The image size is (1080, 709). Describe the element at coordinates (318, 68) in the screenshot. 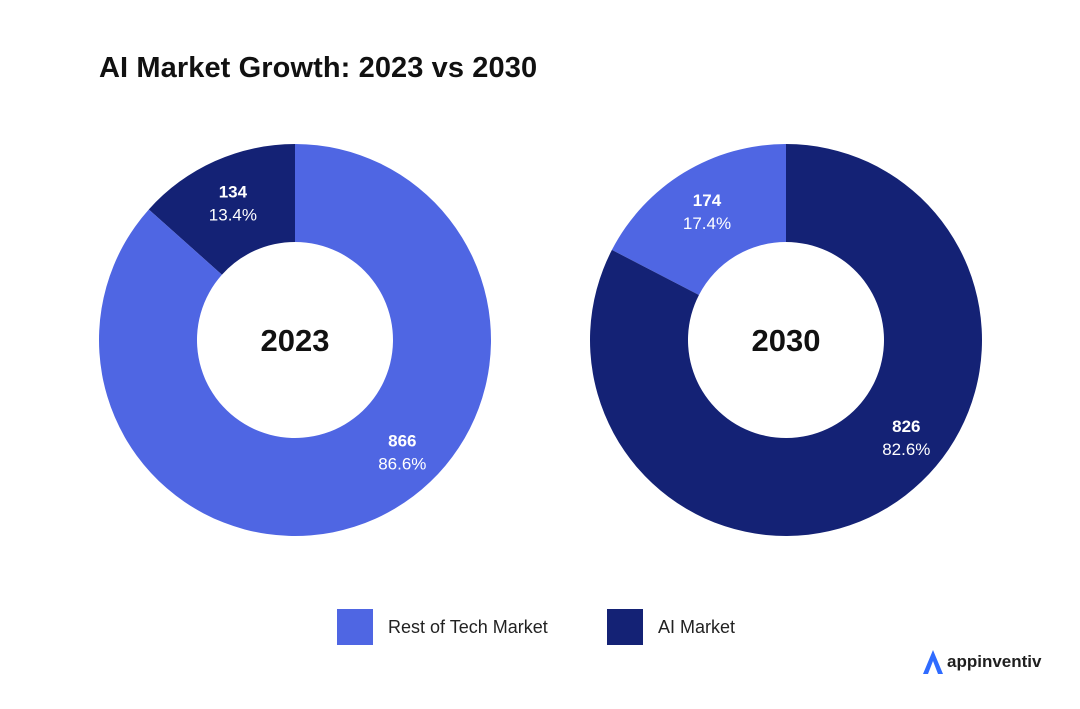

I see `chart-title: AI Market Growth: 2023 vs 2030` at that location.